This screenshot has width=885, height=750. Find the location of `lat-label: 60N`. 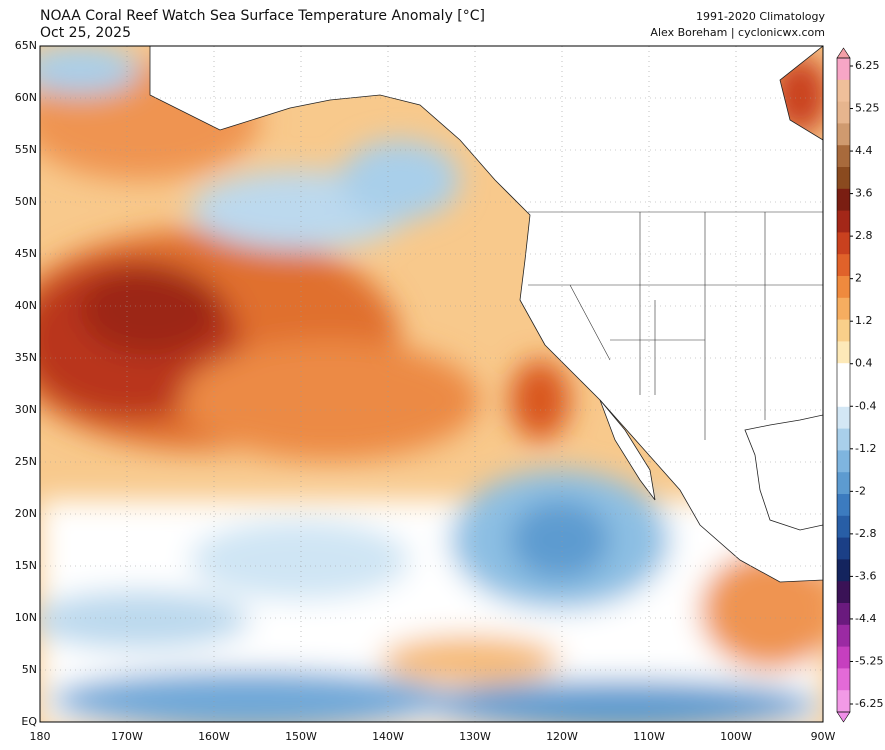

lat-label: 60N is located at coordinates (26, 97).